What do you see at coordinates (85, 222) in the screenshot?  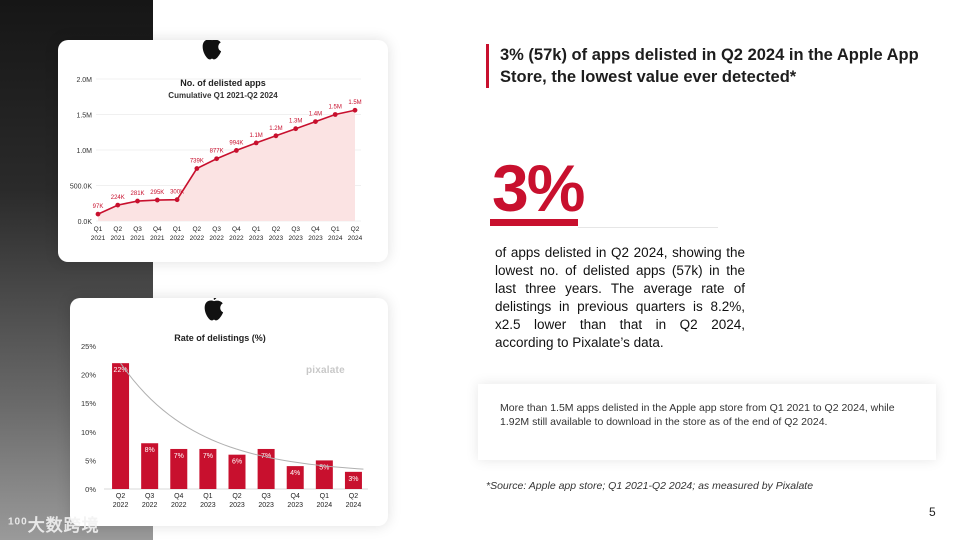 I see `y-tick-label: 0.0K` at bounding box center [85, 222].